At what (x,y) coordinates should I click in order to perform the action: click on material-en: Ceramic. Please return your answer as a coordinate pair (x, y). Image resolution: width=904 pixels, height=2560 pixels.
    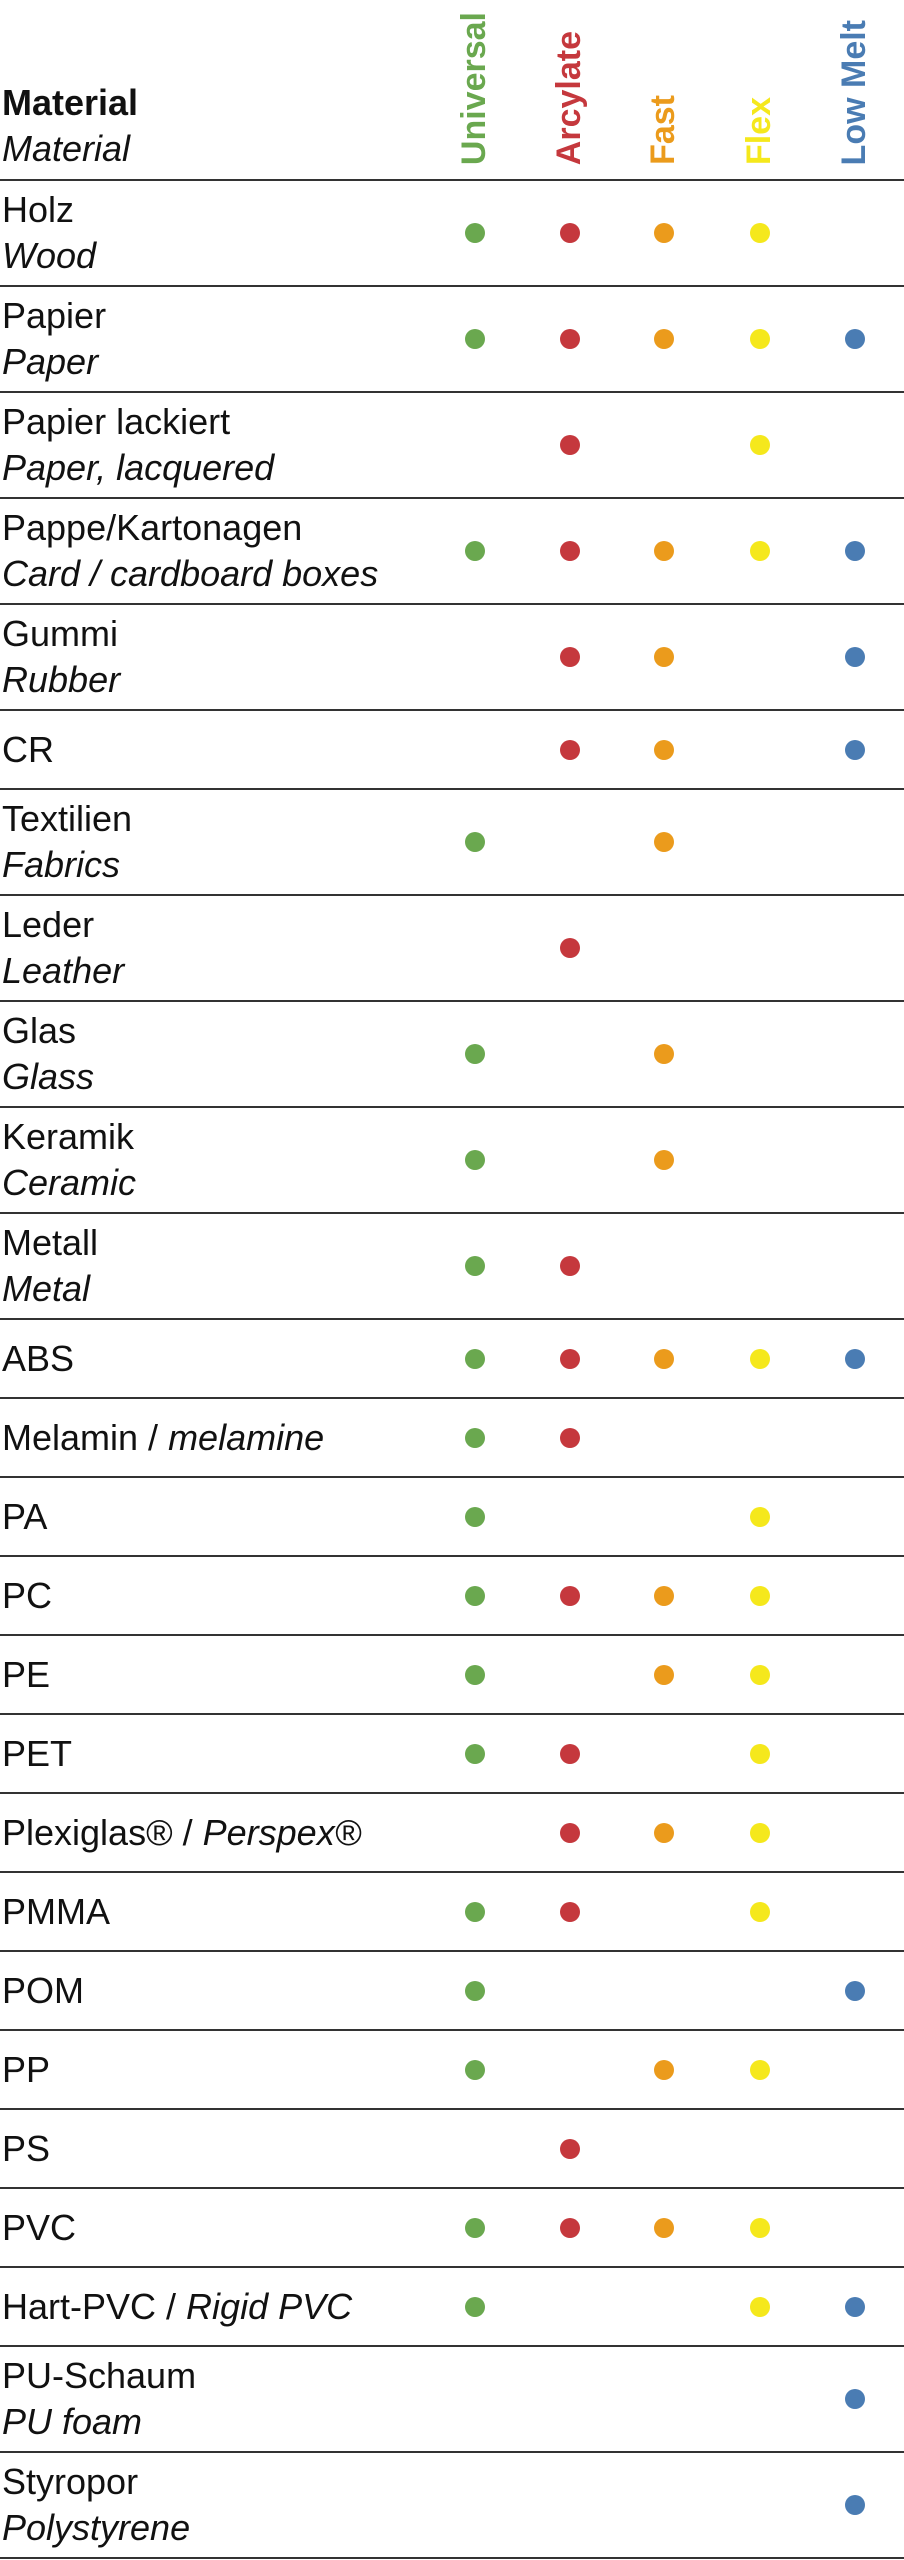
    Looking at the image, I should click on (69, 1182).